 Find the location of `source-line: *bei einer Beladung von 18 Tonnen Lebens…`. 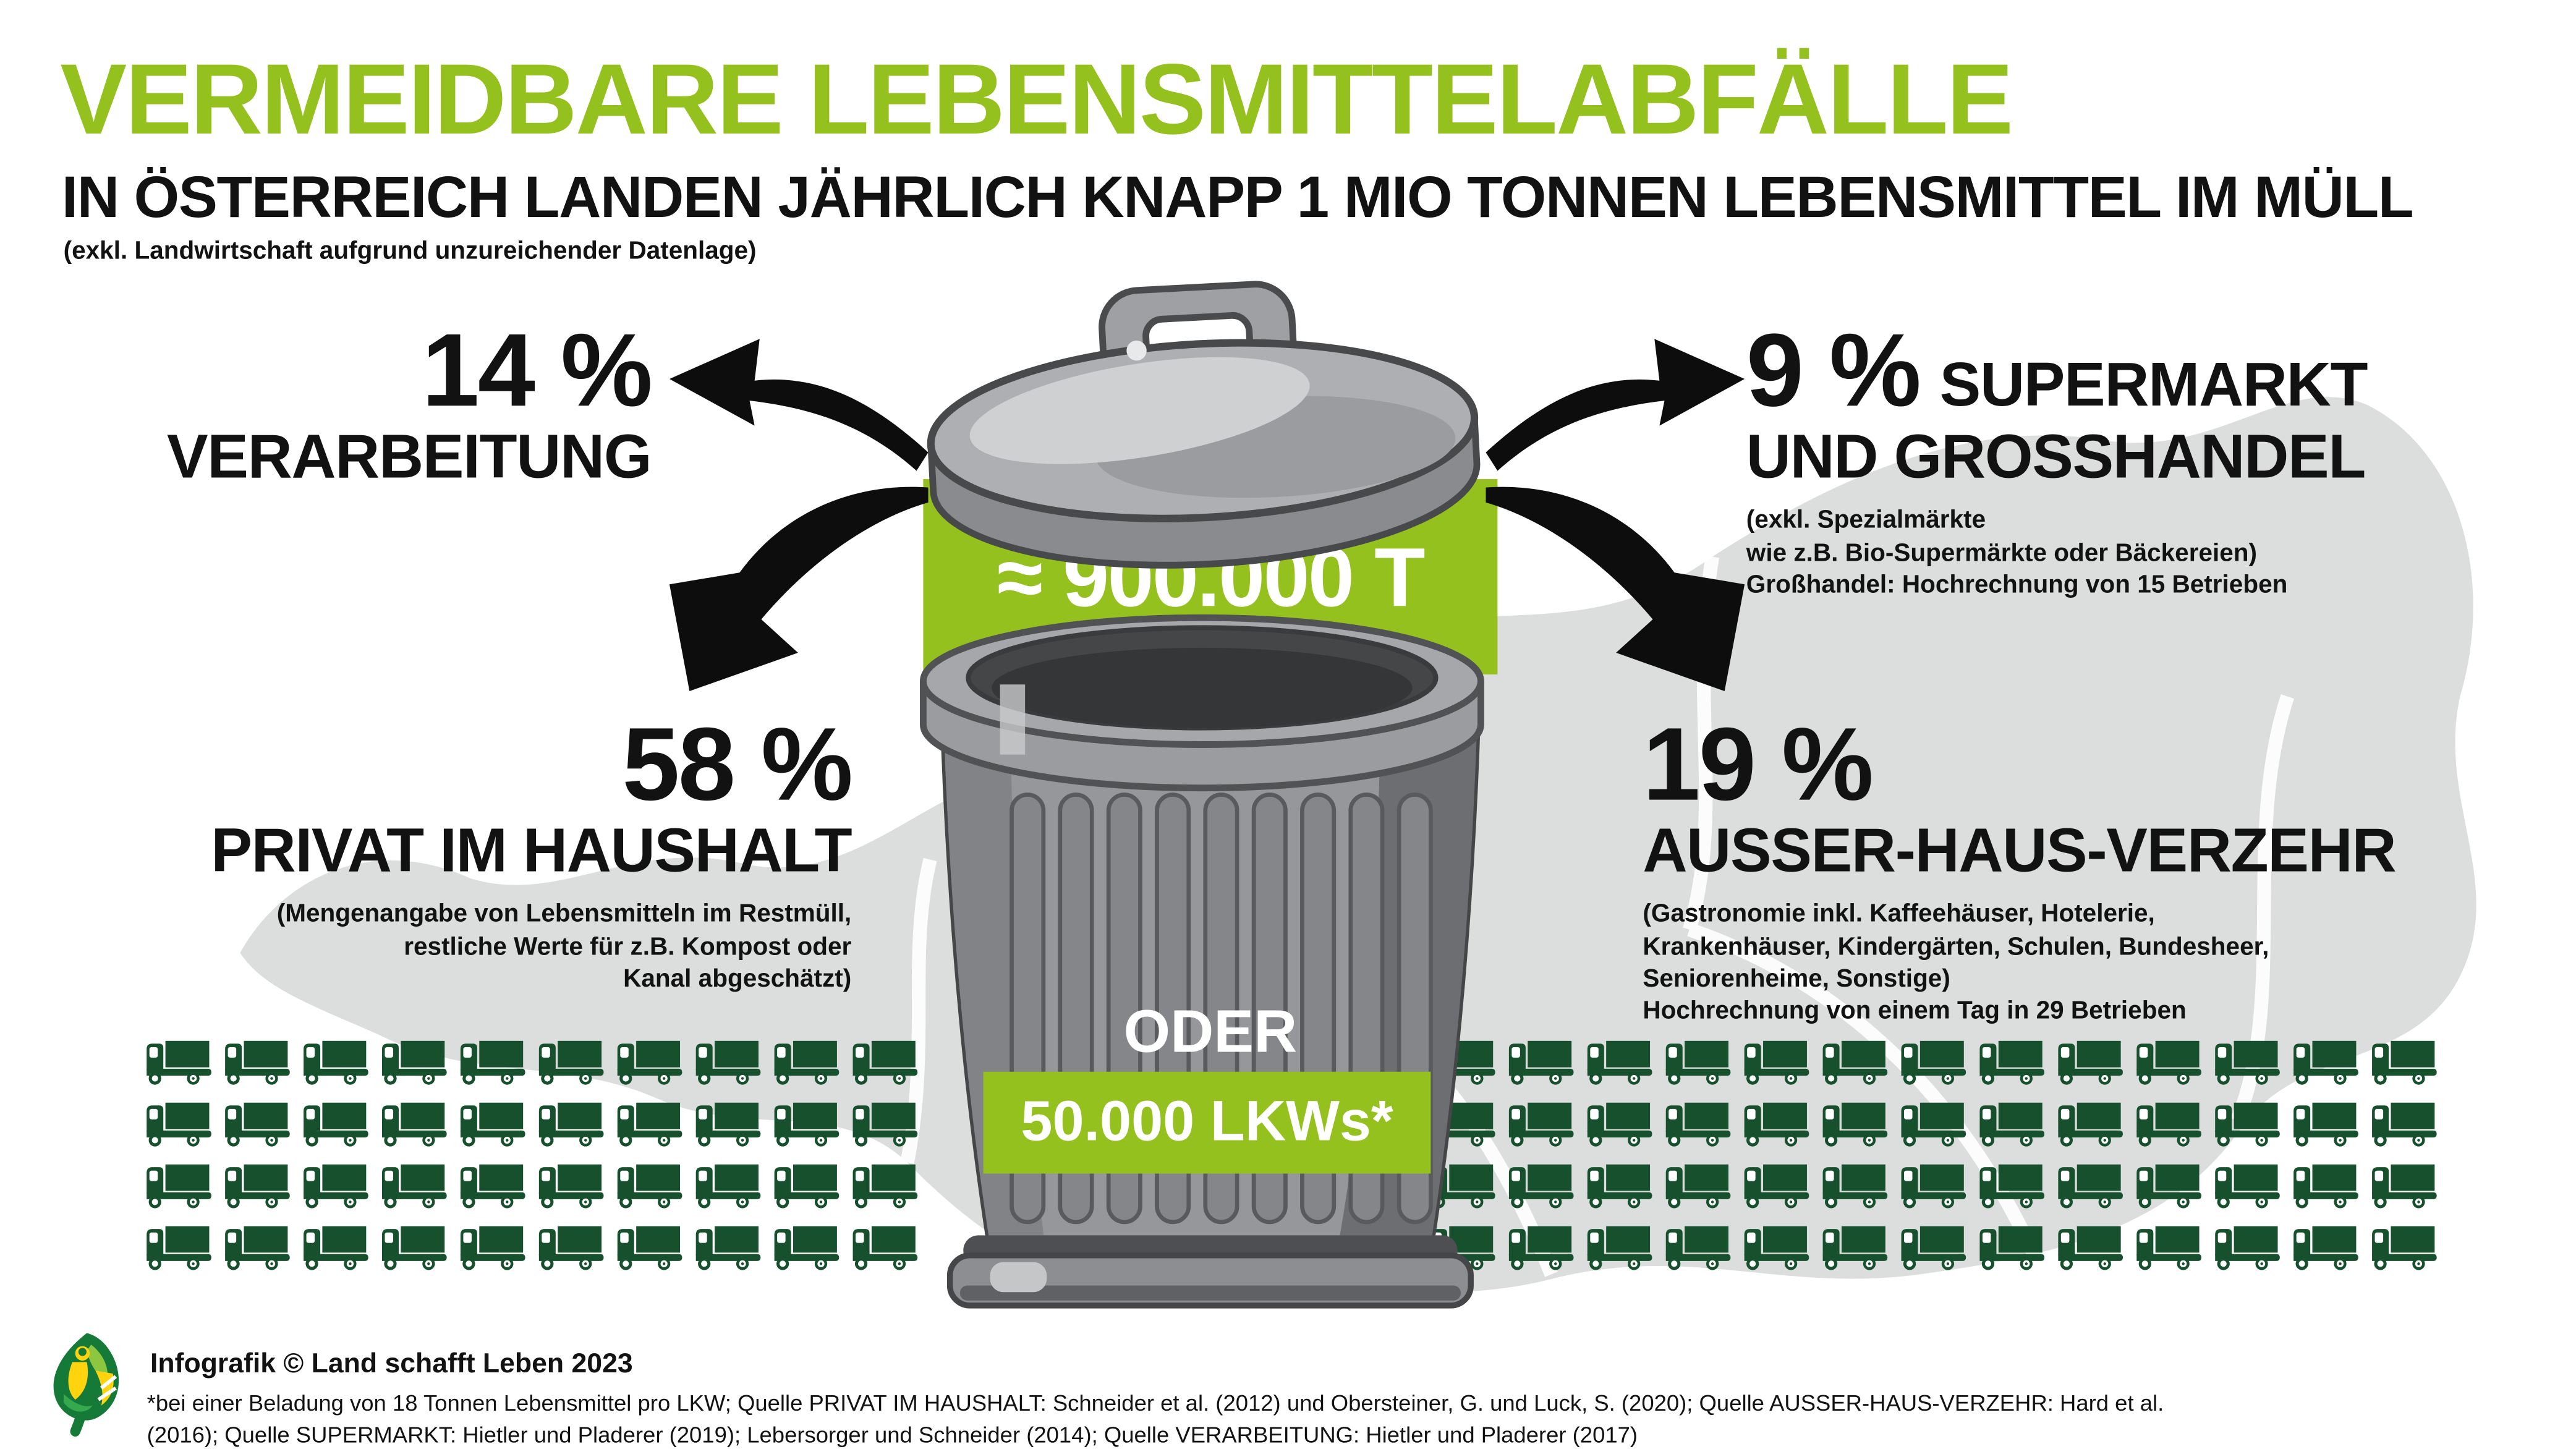

source-line: *bei einer Beladung von 18 Tonnen Lebens… is located at coordinates (1155, 1403).